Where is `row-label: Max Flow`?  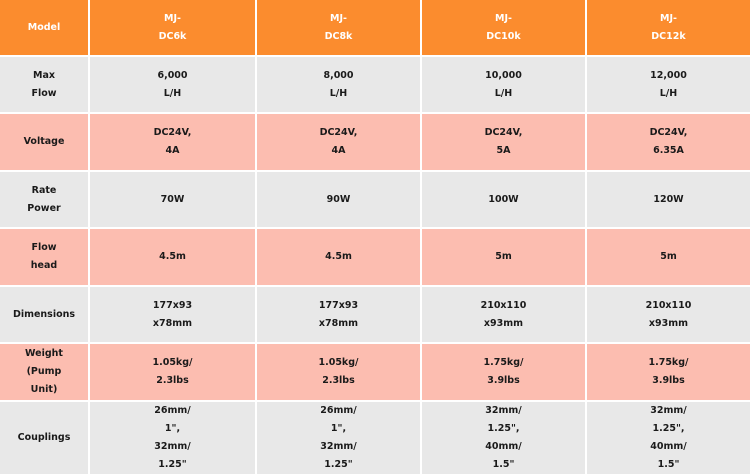
row-label: Max Flow is located at coordinates (44, 84).